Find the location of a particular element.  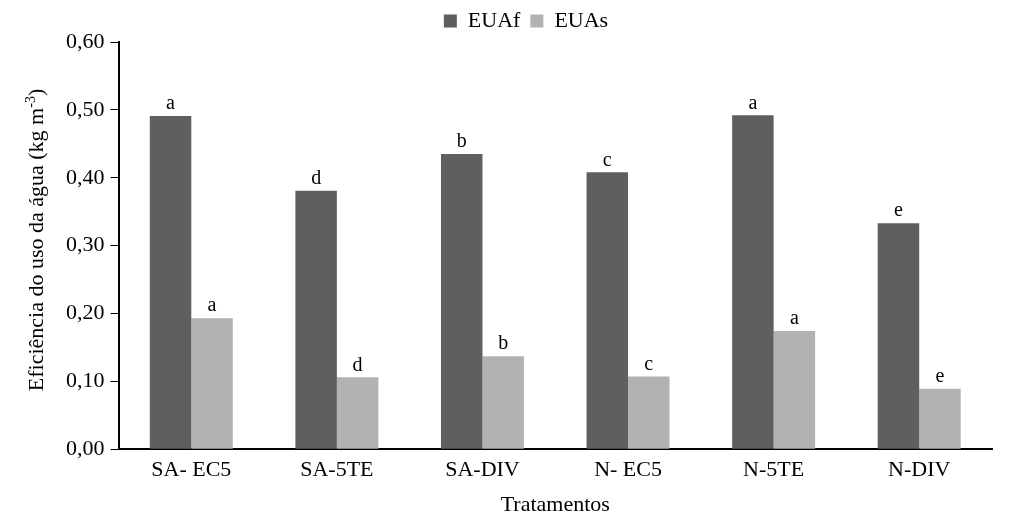

legend-label: EUAs is located at coordinates (581, 19).